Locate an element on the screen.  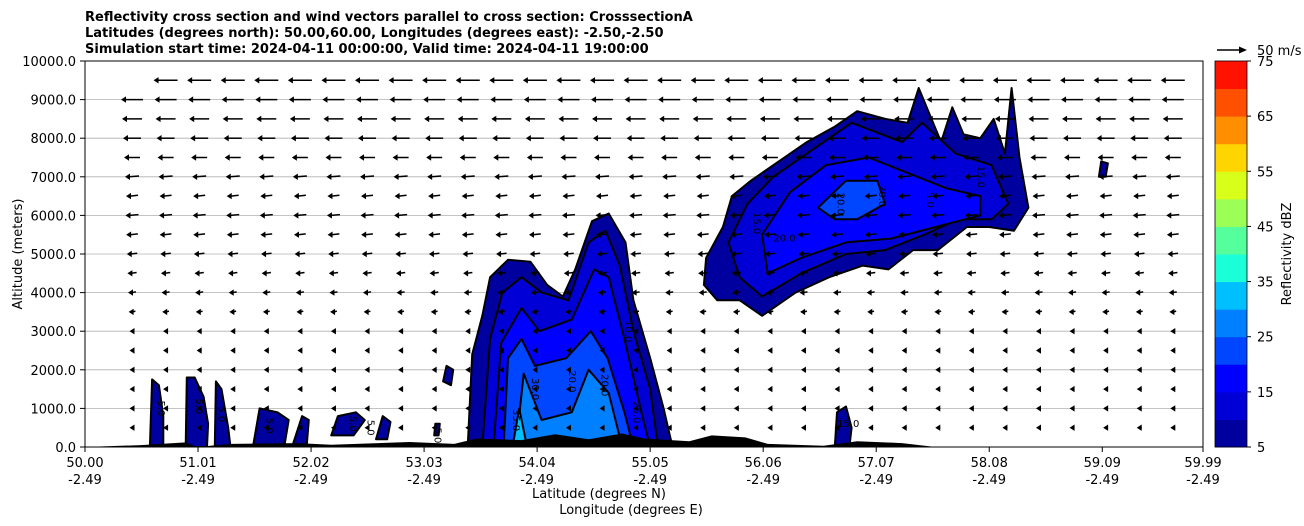
y-tick-label: 2000.0 is located at coordinates (54, 371).